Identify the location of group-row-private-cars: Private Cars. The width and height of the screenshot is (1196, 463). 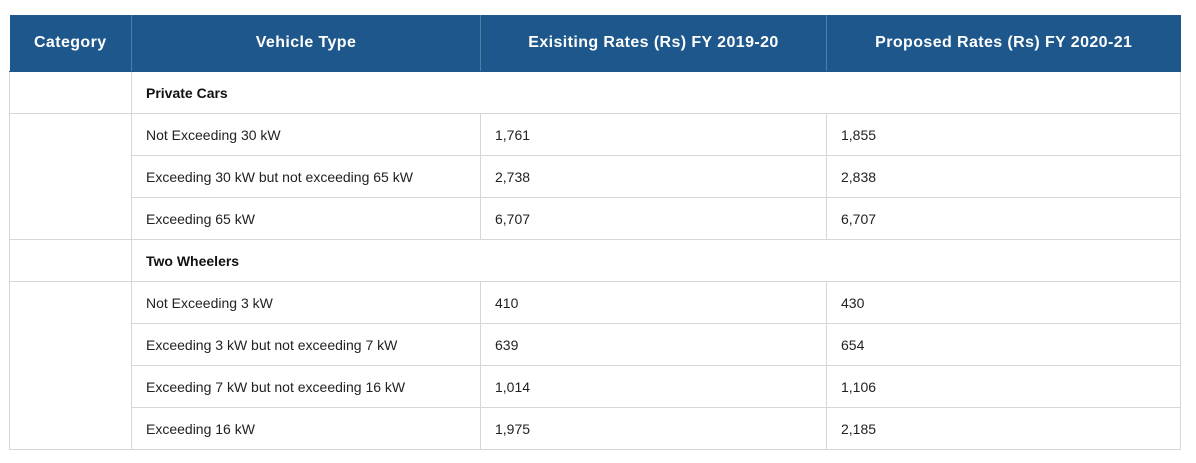
(595, 92).